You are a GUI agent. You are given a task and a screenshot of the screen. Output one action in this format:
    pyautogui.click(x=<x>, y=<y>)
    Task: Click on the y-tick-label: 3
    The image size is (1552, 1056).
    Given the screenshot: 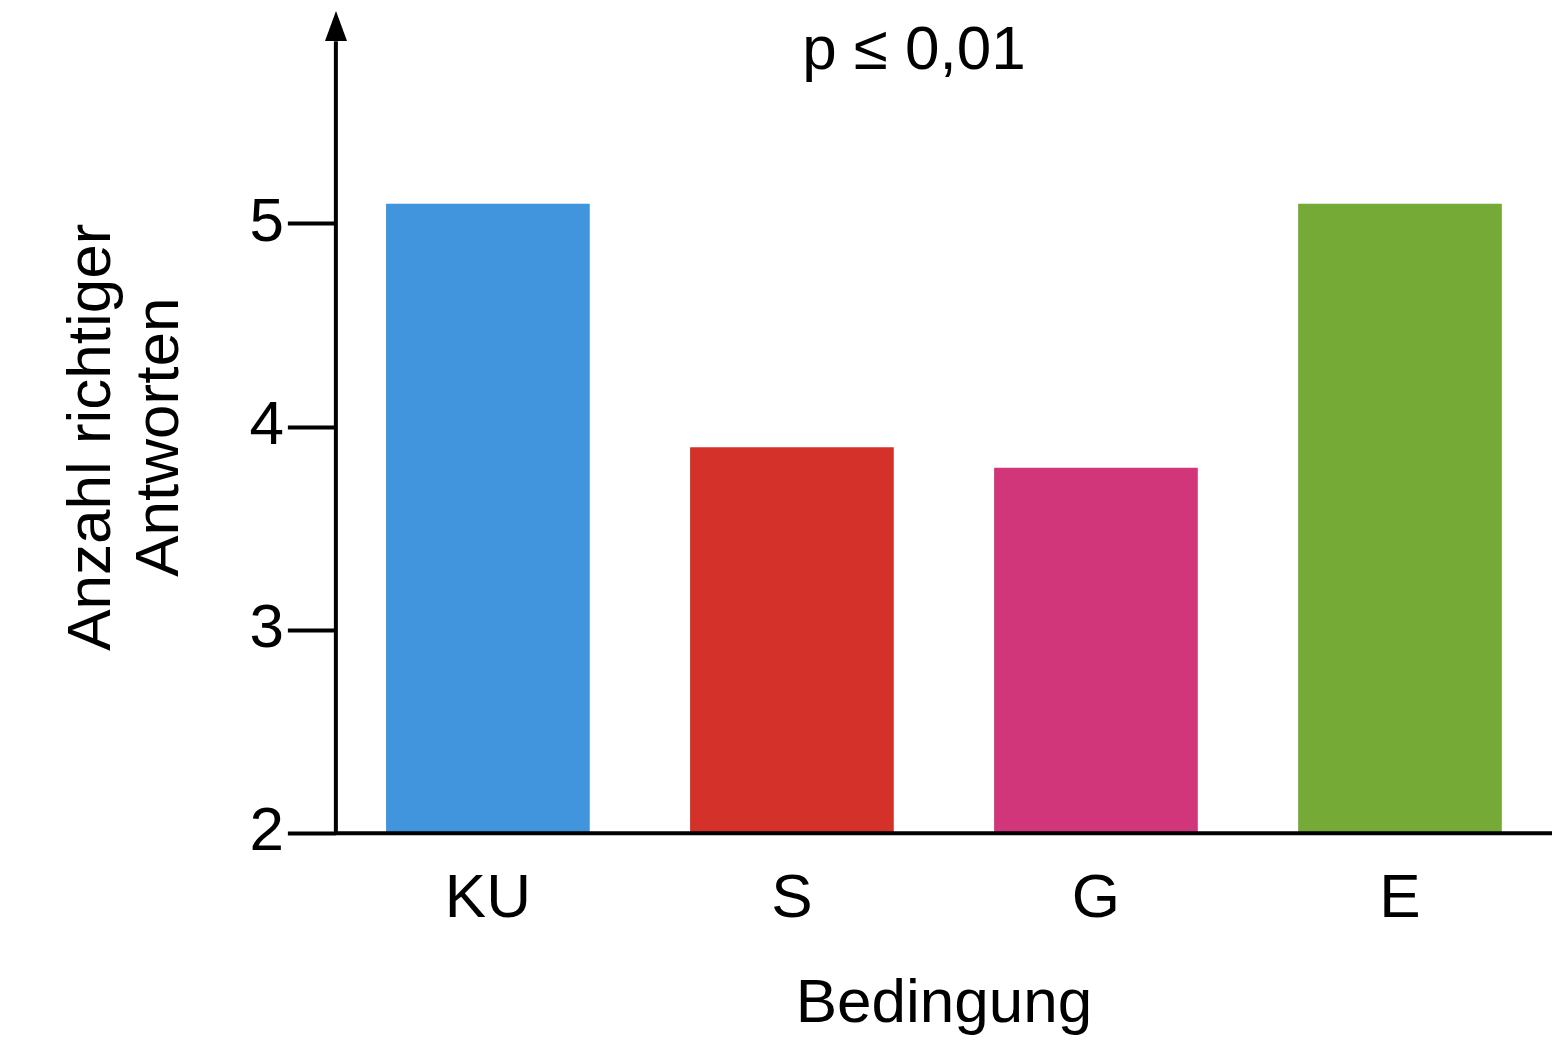 What is the action you would take?
    pyautogui.click(x=266, y=626)
    